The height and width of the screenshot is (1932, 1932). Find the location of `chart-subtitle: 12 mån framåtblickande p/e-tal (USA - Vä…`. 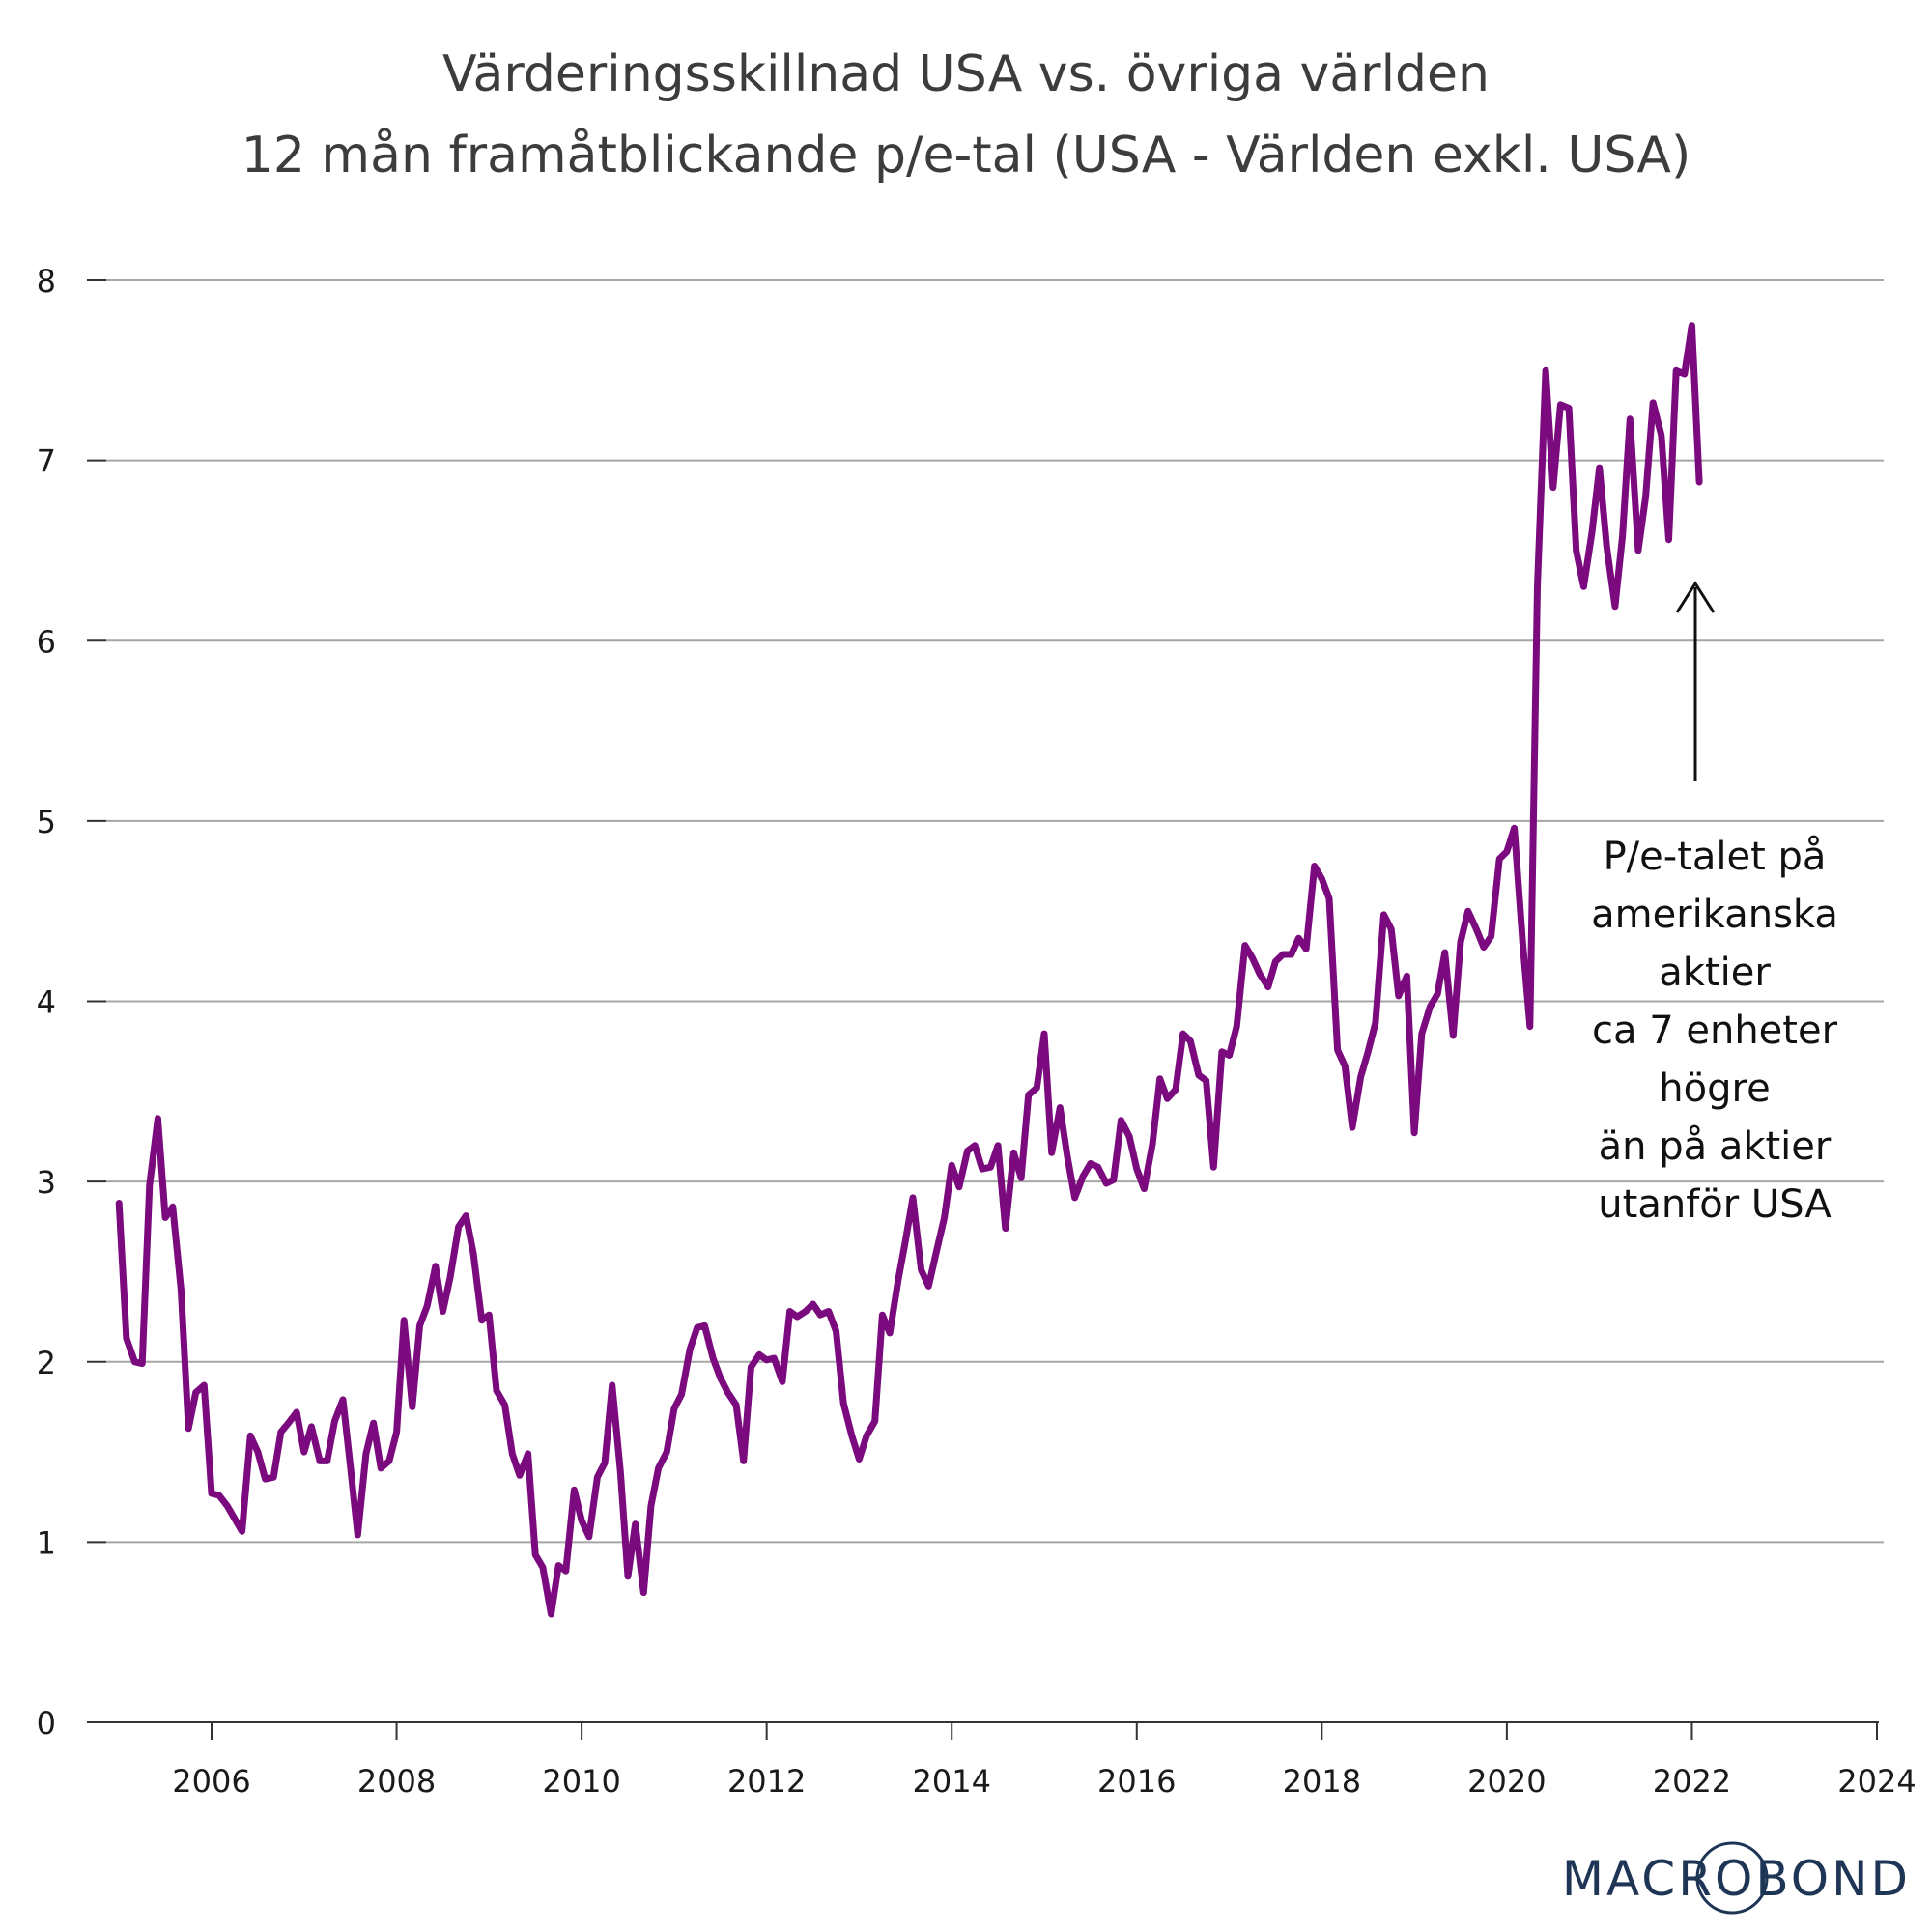

chart-subtitle: 12 mån framåtblickande p/e-tal (USA - Vä… is located at coordinates (966, 156).